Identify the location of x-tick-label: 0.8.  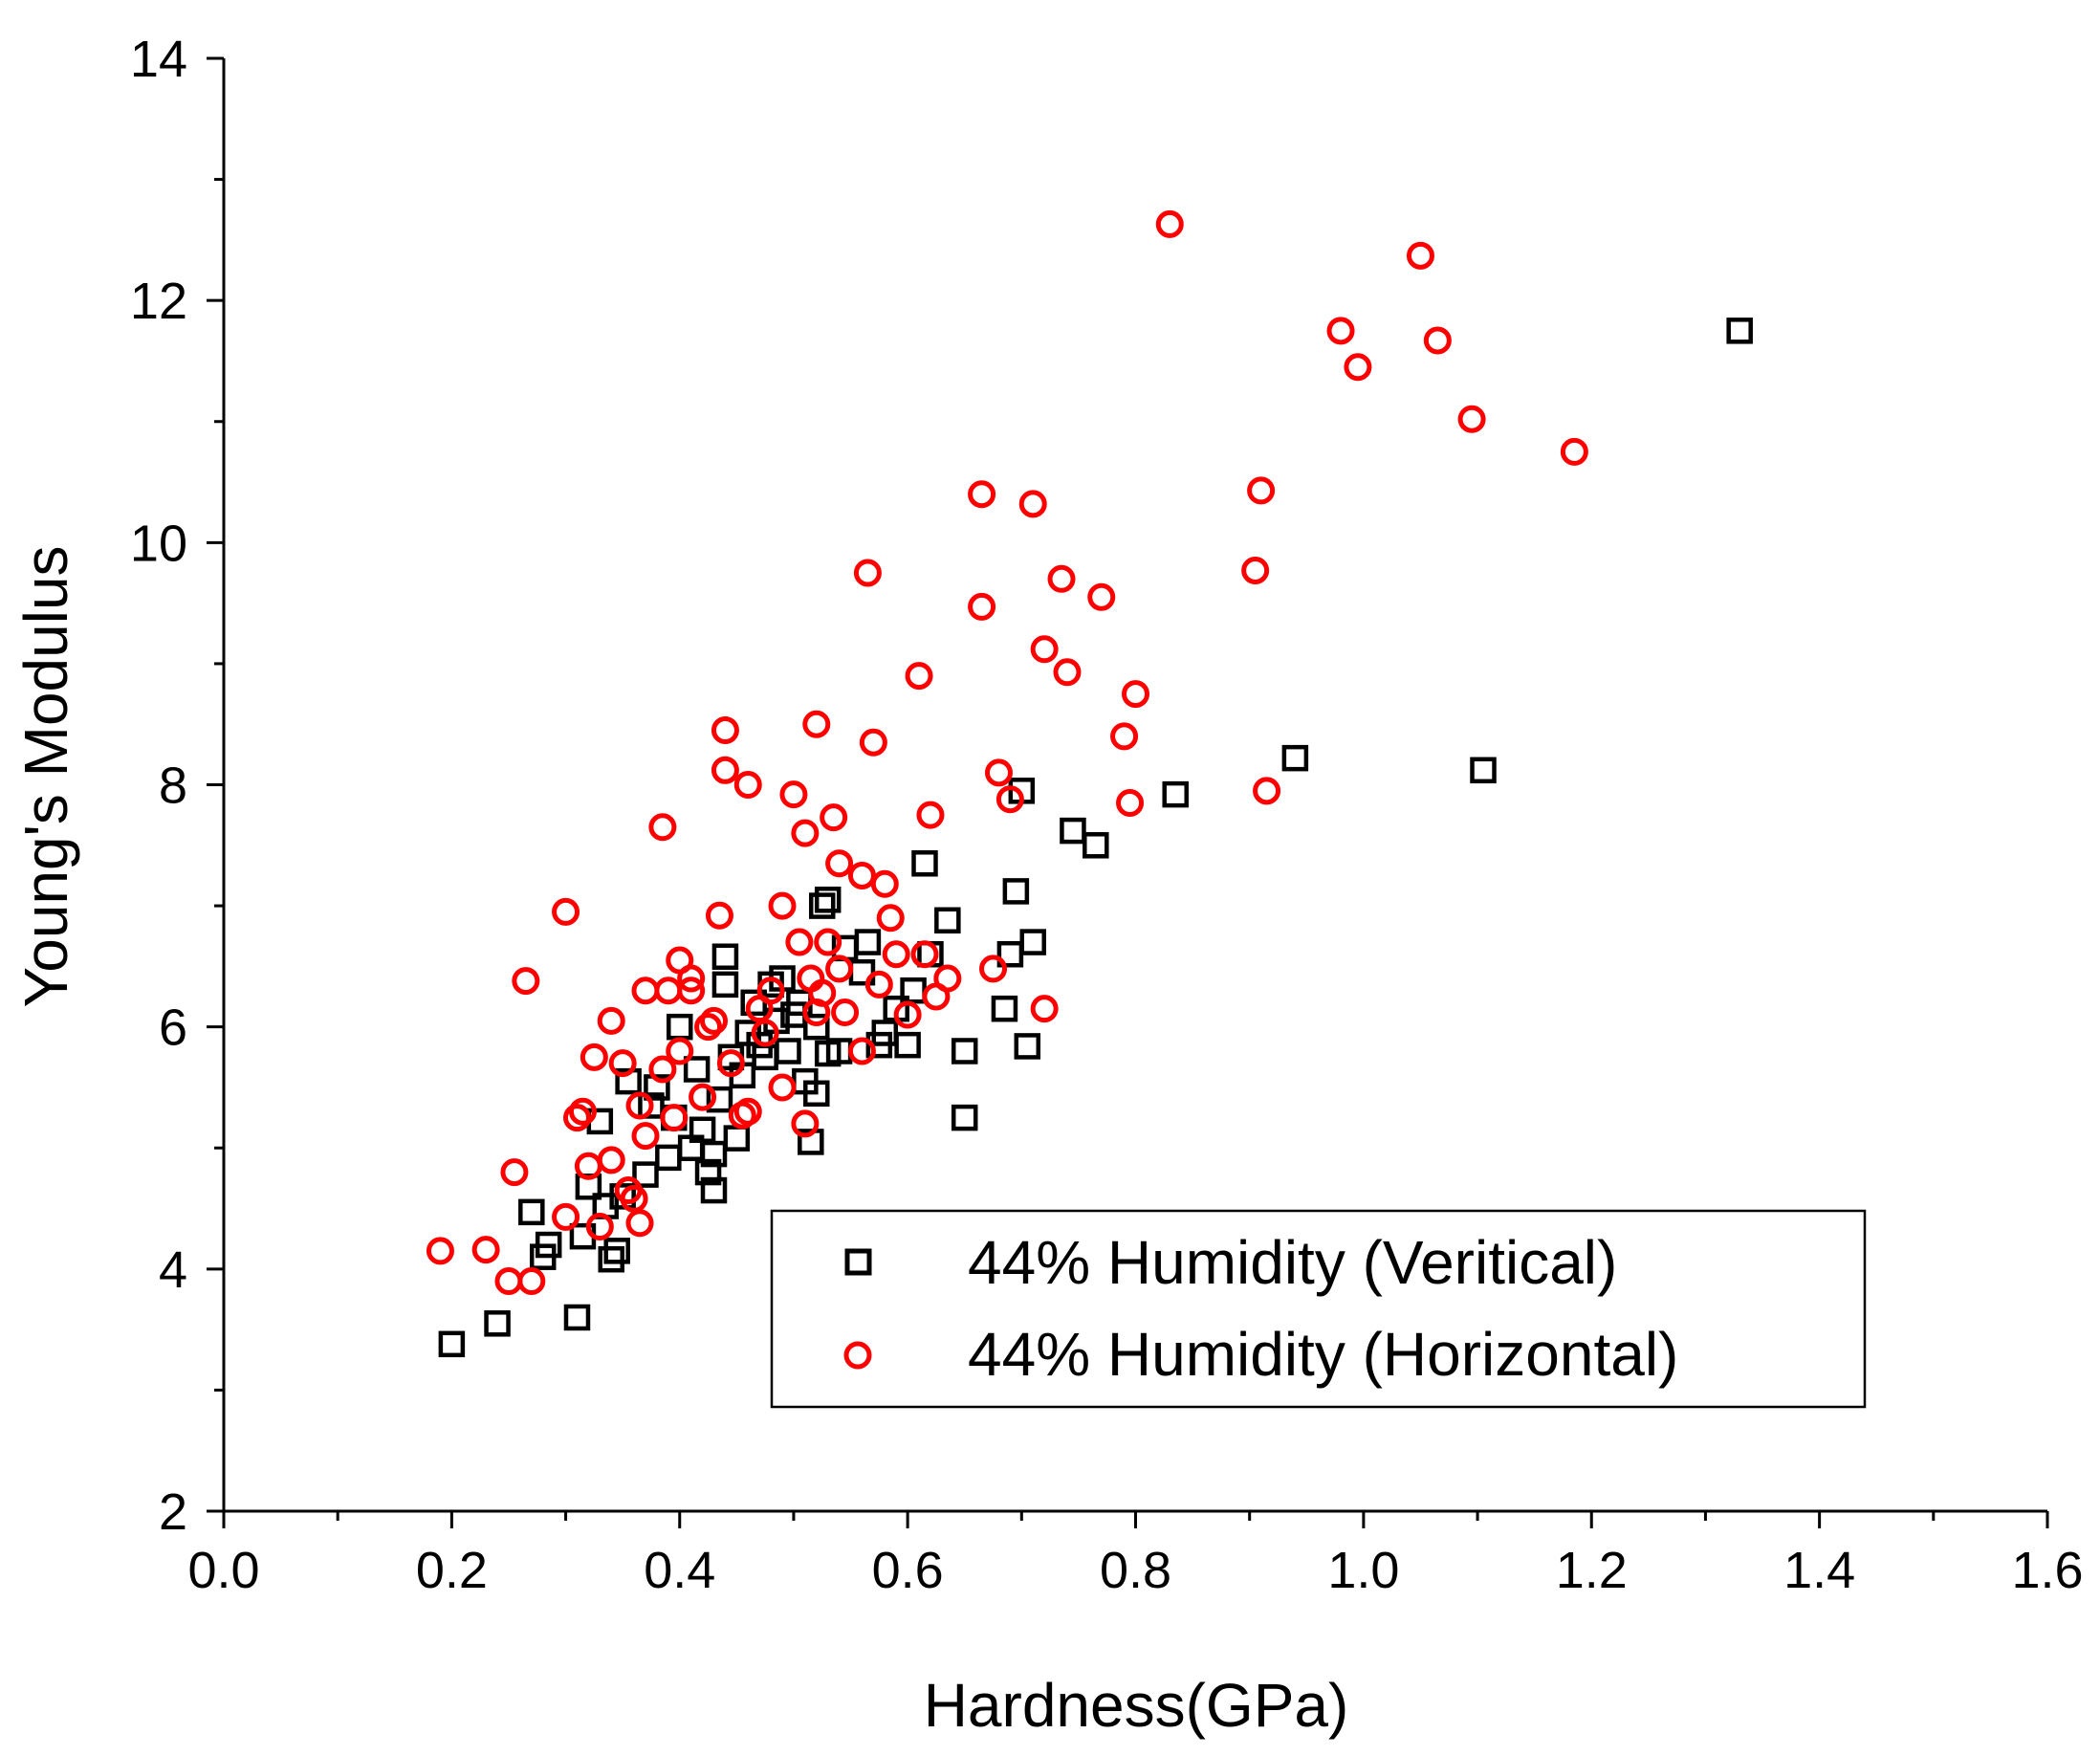
(1135, 1570).